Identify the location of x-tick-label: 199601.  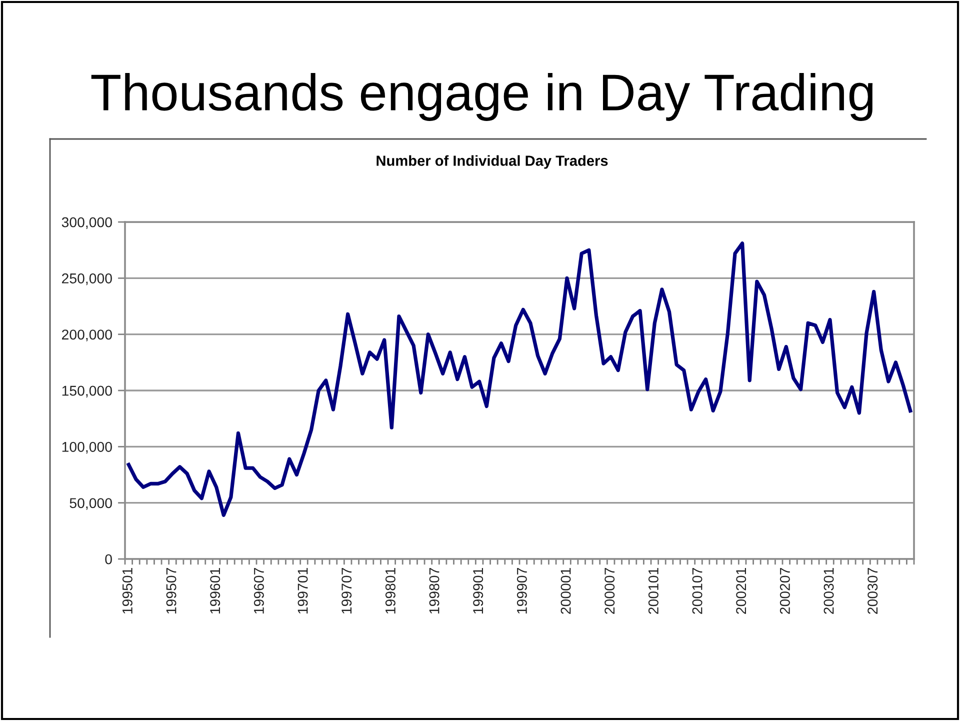
(215, 591).